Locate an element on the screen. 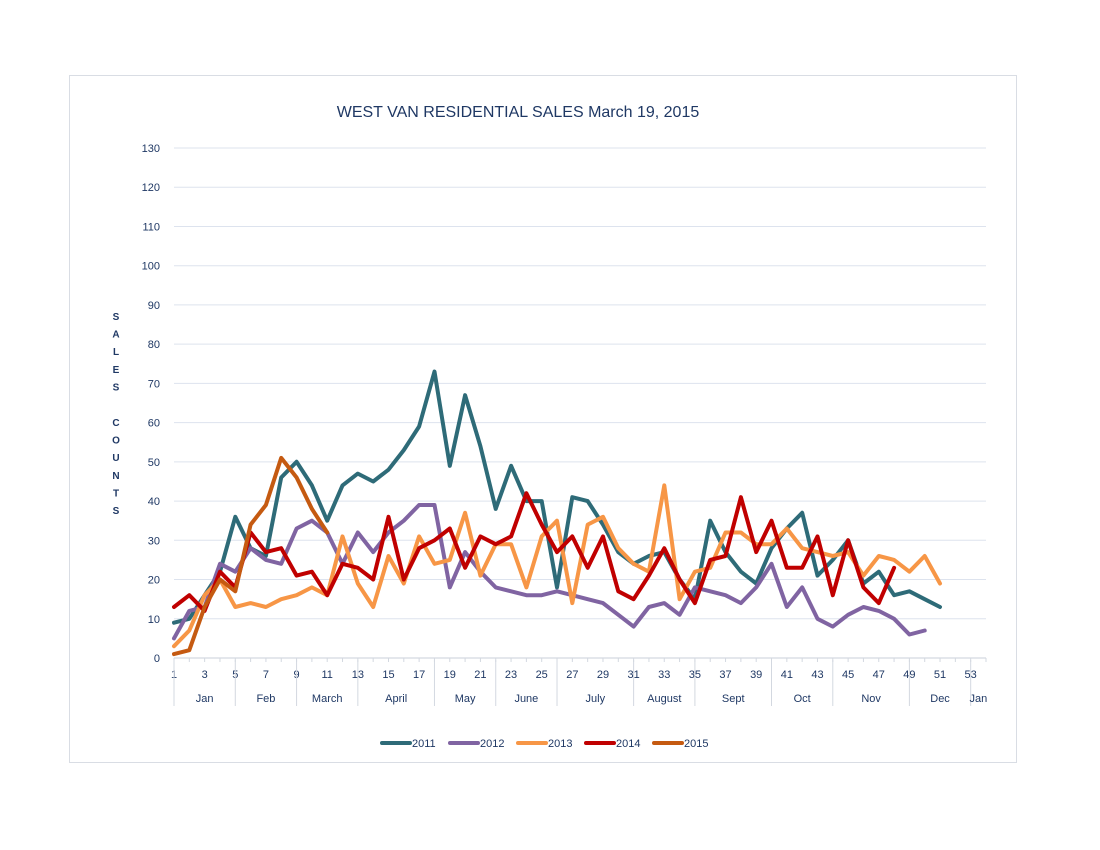 The height and width of the screenshot is (850, 1100). month-label: Sept is located at coordinates (733, 699).